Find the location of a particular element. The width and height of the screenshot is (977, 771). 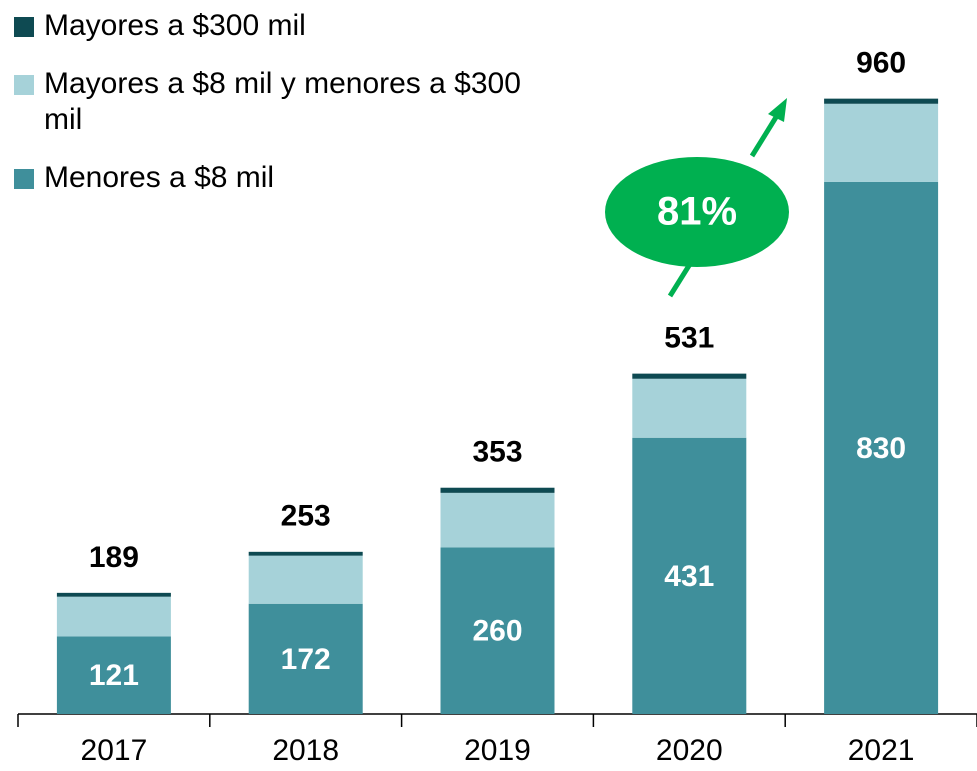

total-label: 531 is located at coordinates (689, 338).